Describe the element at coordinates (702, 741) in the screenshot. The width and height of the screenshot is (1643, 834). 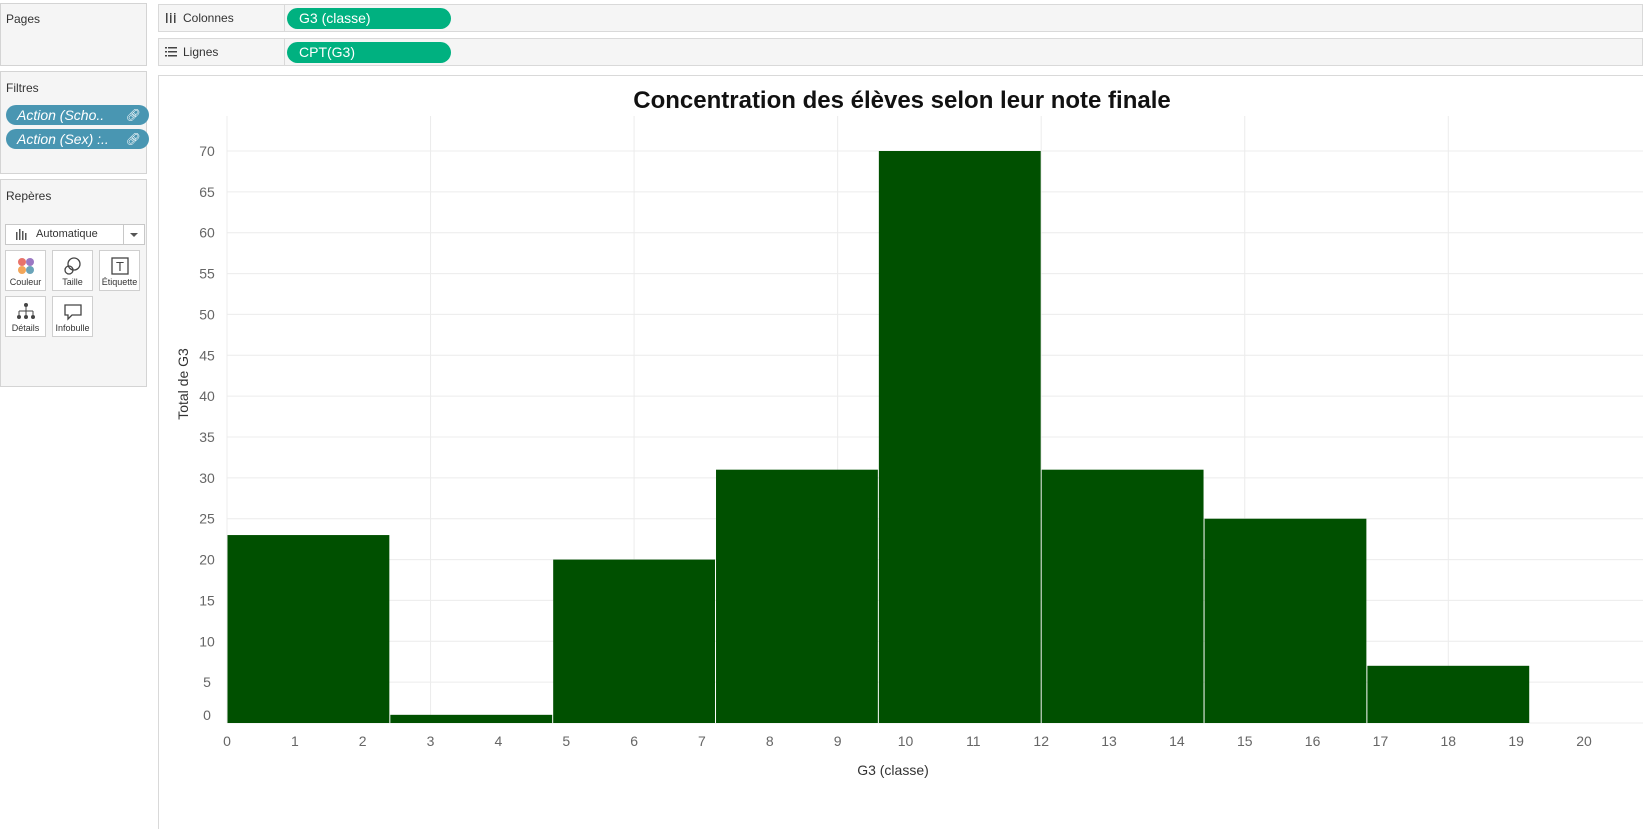
I see `x-tick-label: 7` at that location.